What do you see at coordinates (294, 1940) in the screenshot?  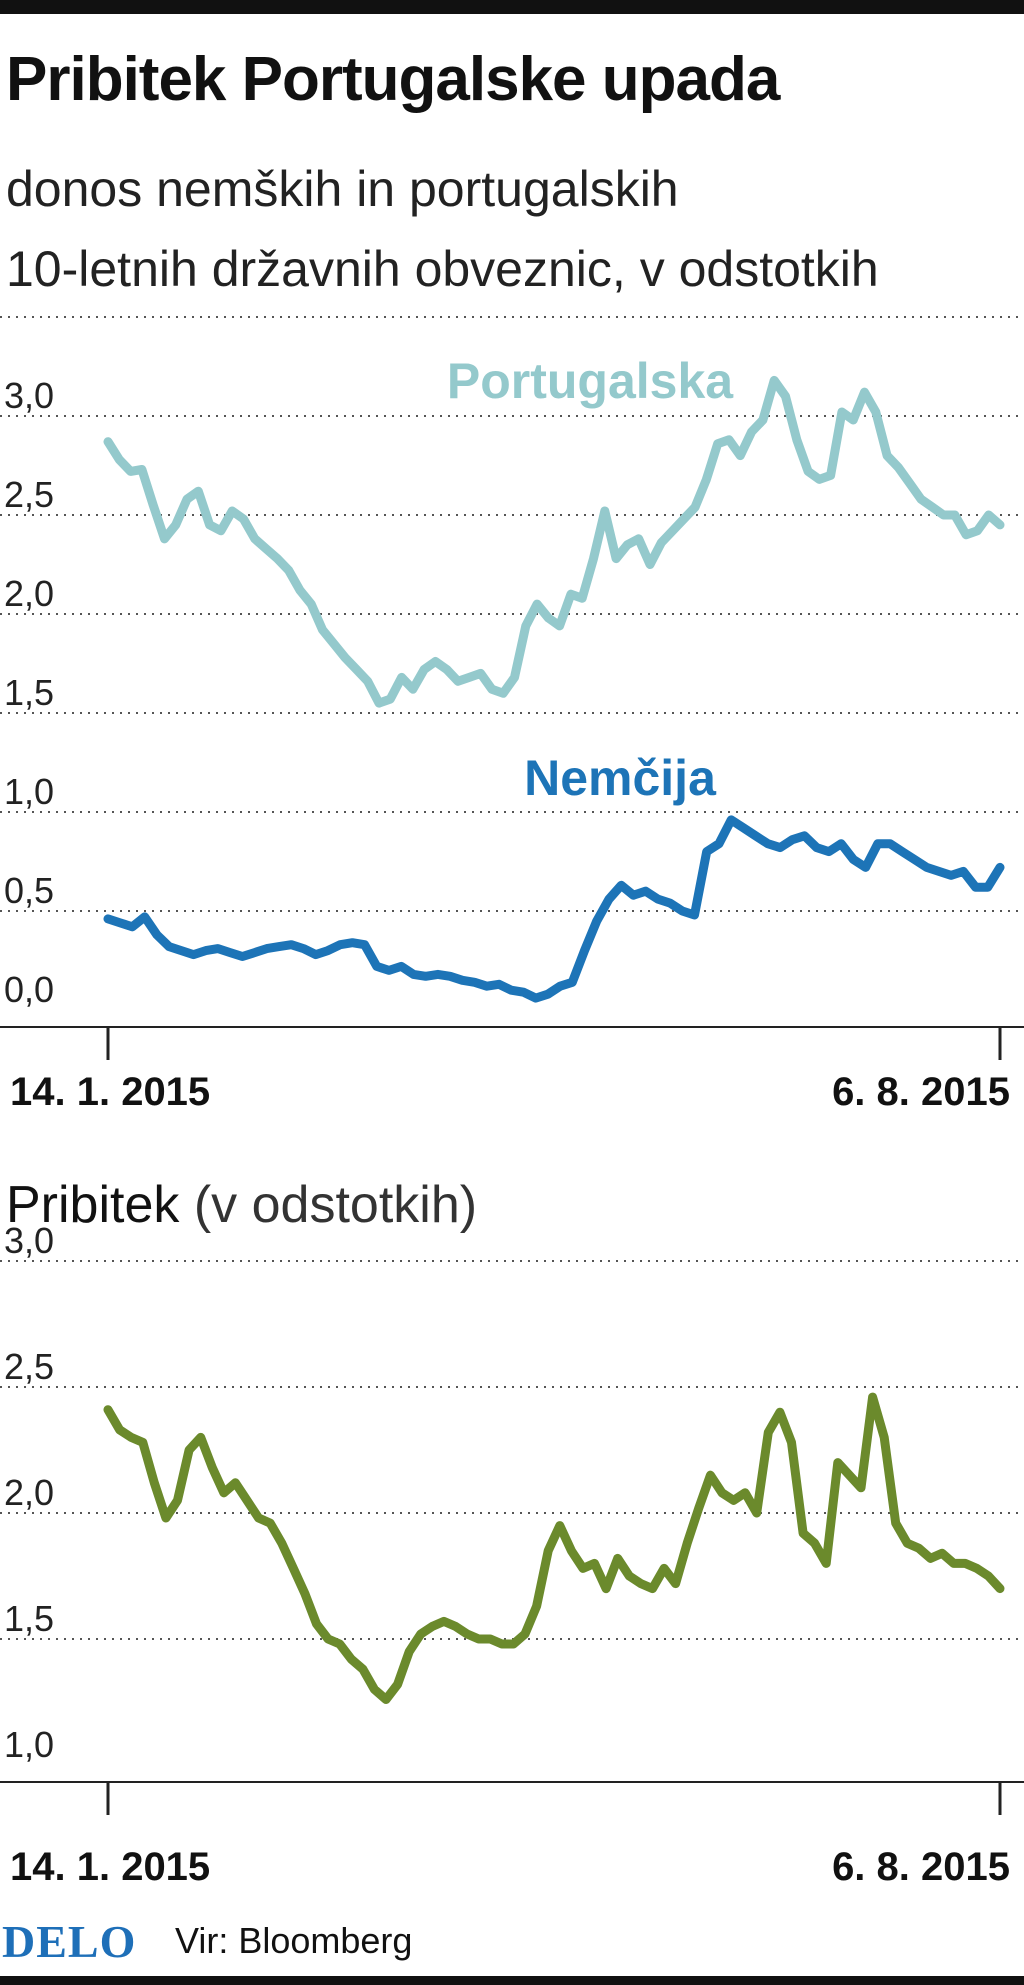 I see `source-note: Vir: Bloomberg` at bounding box center [294, 1940].